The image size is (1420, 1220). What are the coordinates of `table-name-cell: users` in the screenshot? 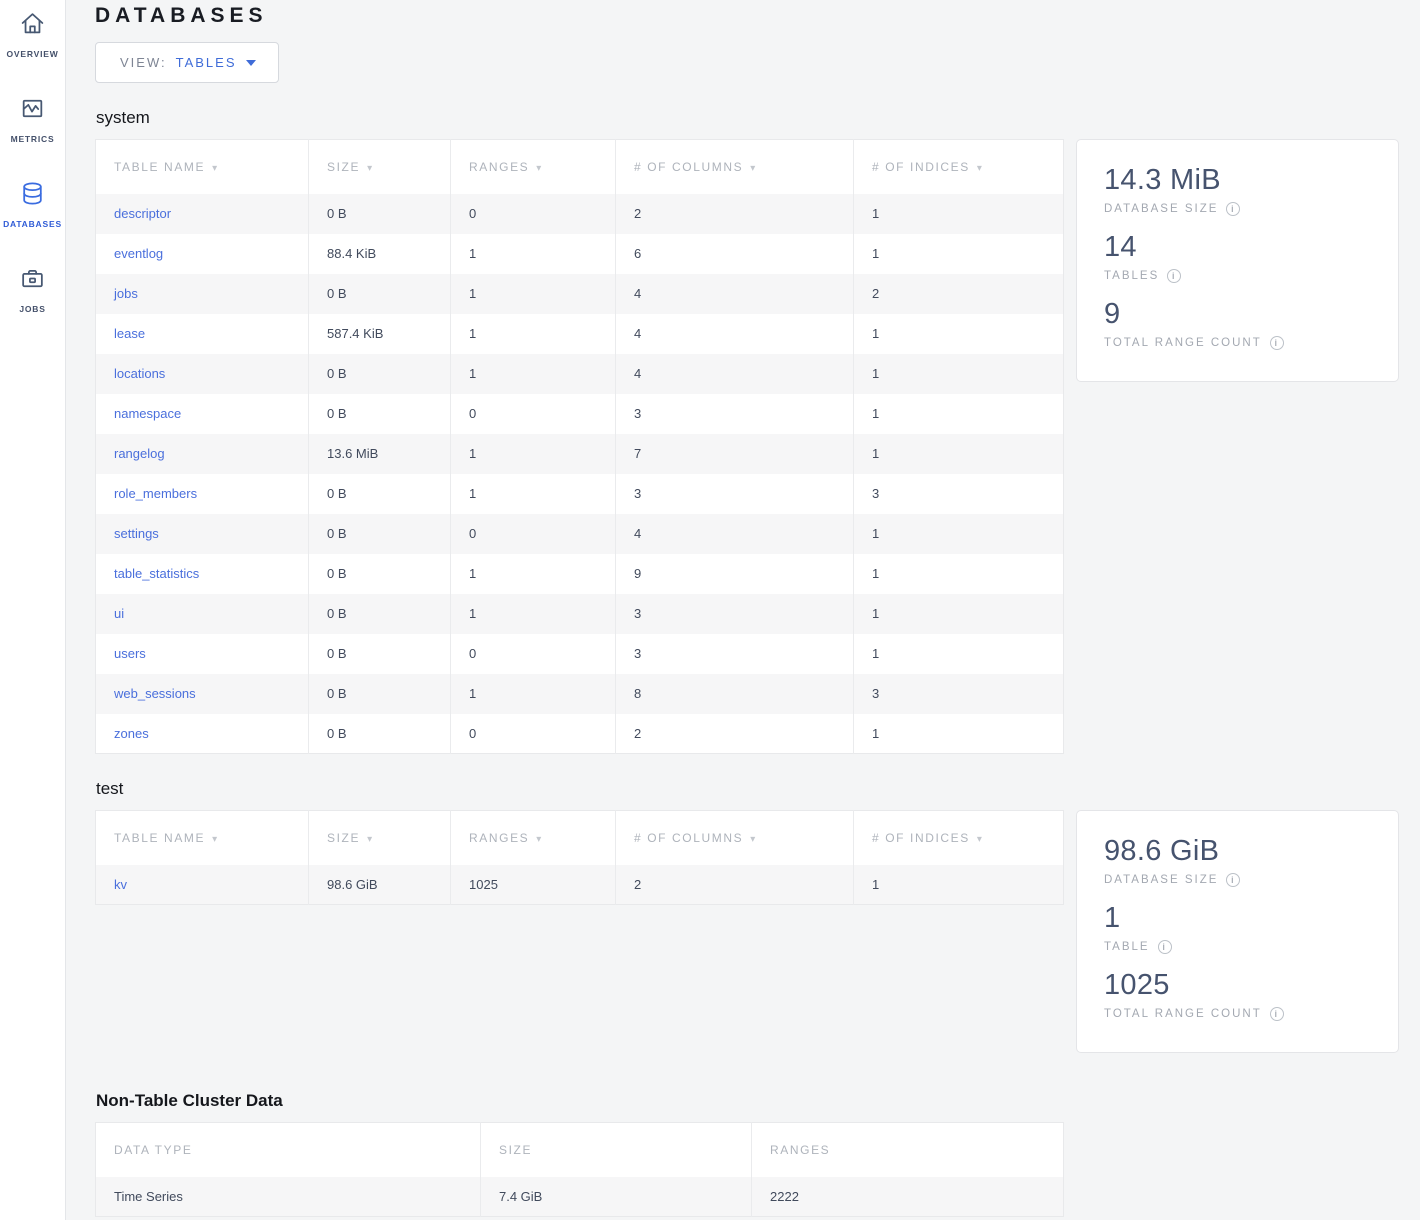 It's located at (202, 654).